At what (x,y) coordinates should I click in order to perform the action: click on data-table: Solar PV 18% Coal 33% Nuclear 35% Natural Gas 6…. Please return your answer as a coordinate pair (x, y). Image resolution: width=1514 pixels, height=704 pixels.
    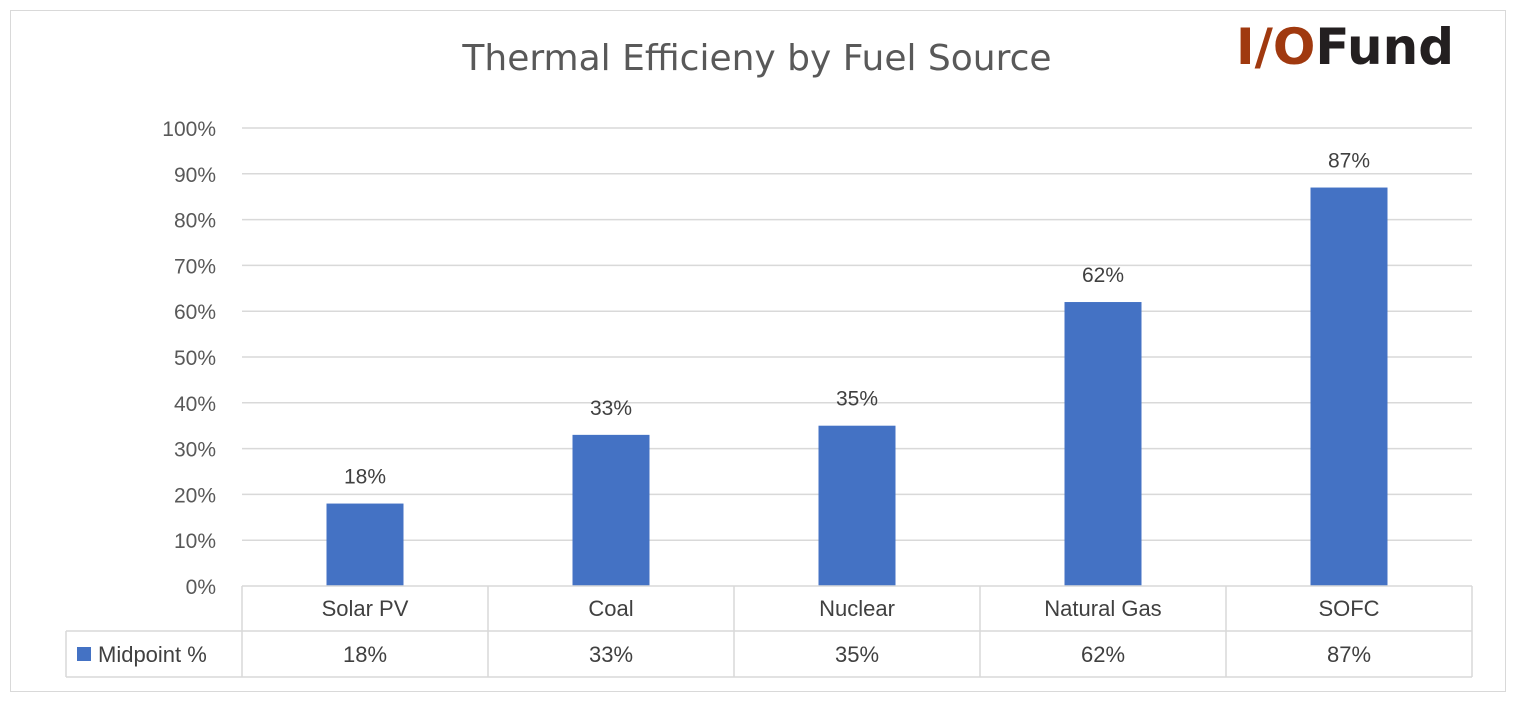
    Looking at the image, I should click on (769, 631).